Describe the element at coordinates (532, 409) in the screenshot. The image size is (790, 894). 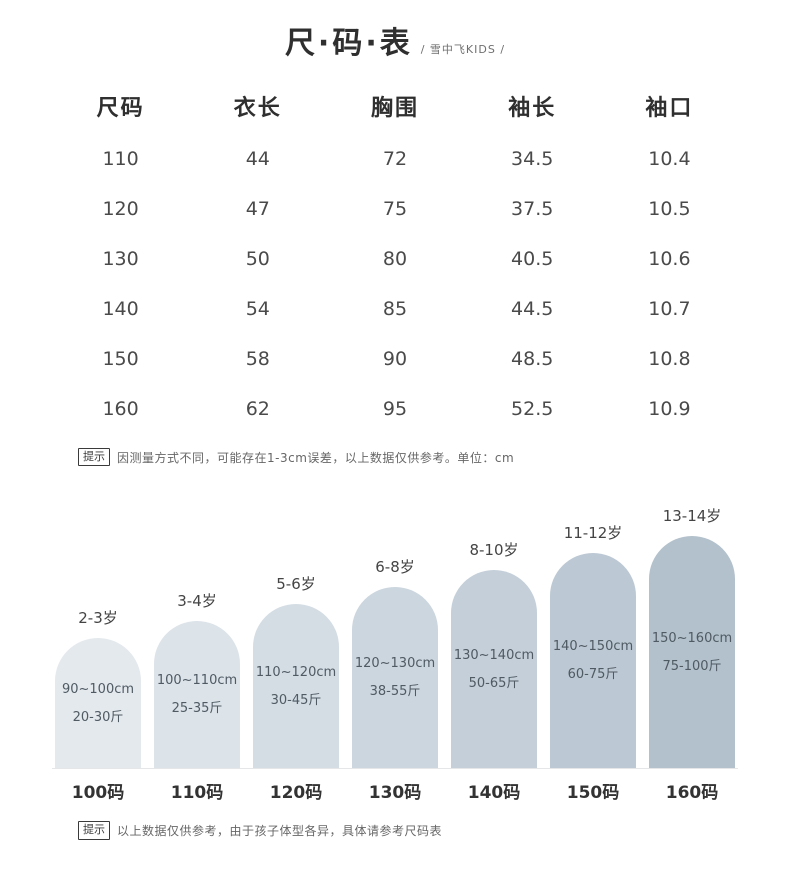
I see `table-cell: 52.5` at that location.